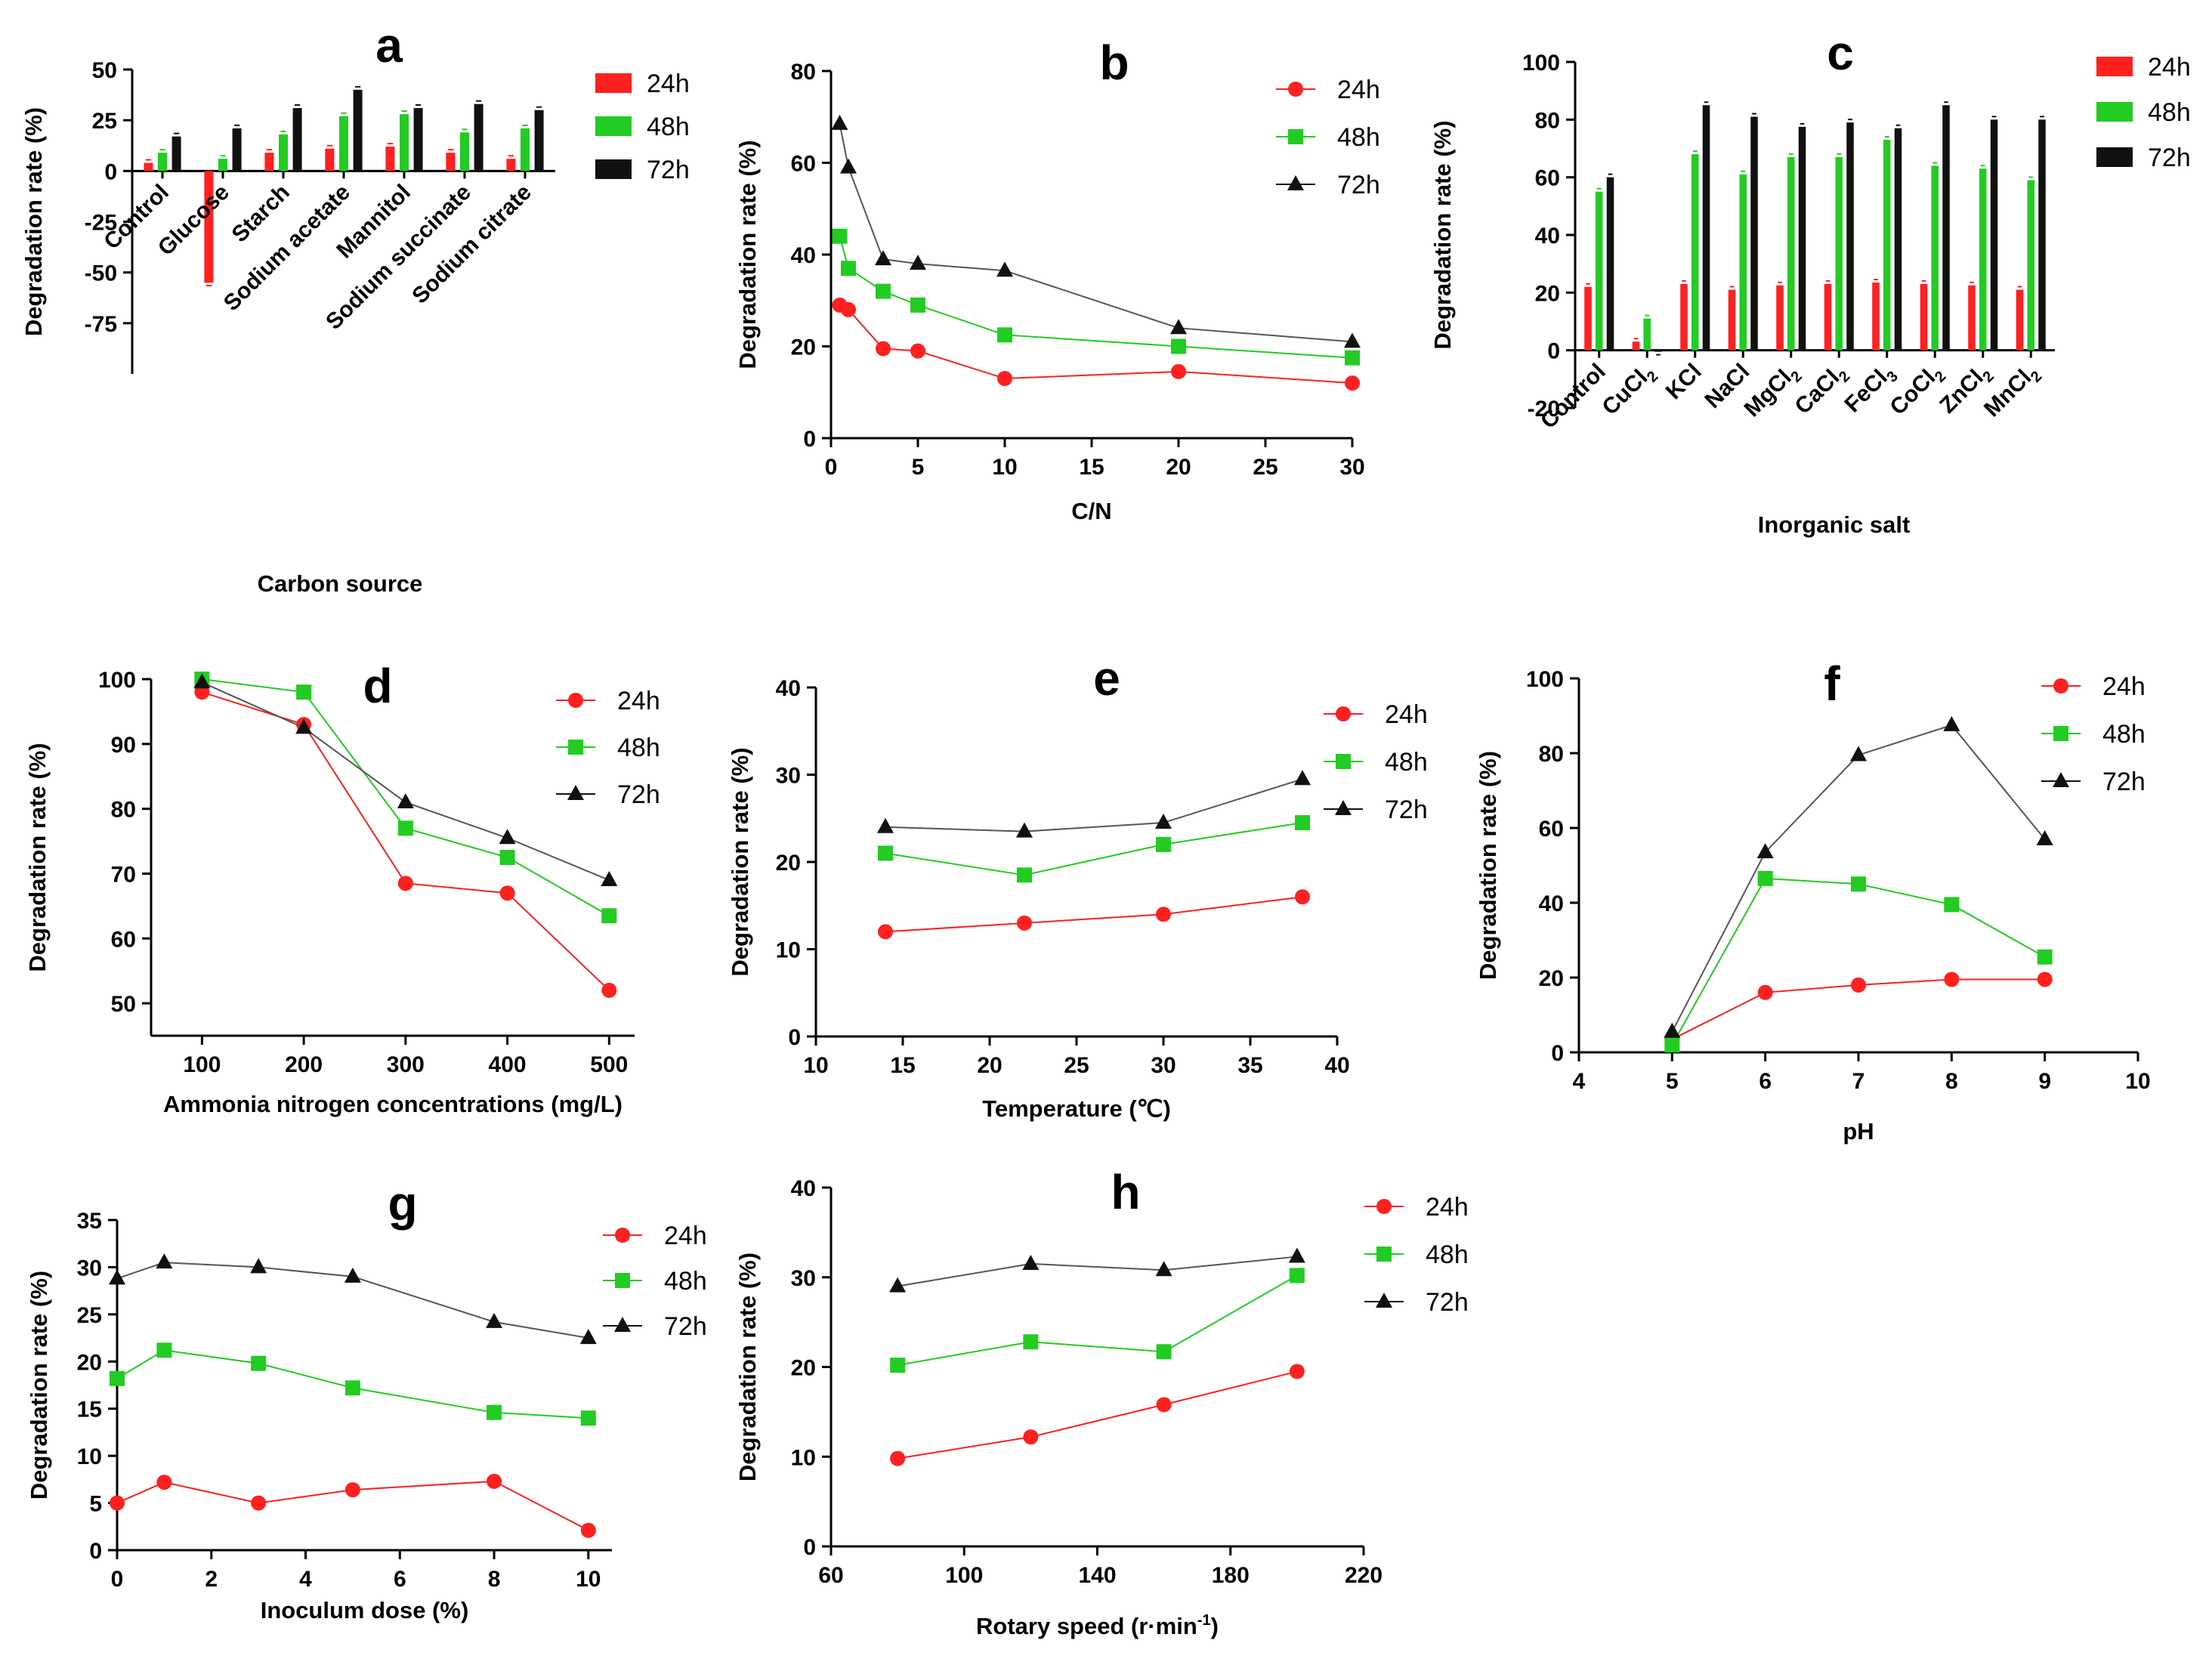 This screenshot has width=2212, height=1665. Describe the element at coordinates (1204, 1620) in the screenshot. I see `x-axis-title-superscript: -1` at that location.